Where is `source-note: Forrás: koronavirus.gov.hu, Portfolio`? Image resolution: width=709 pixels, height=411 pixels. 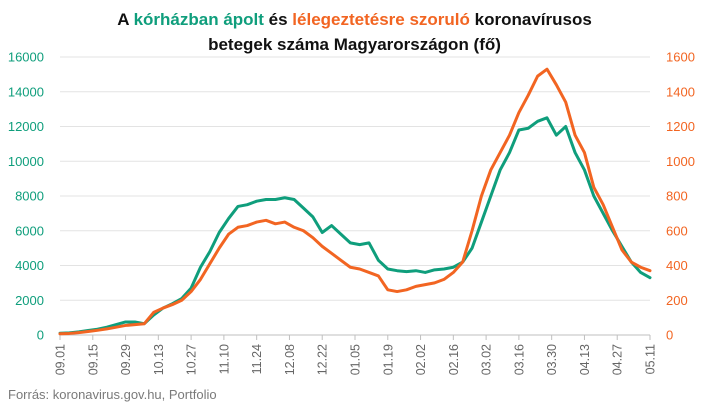 source-note: Forrás: koronavirus.gov.hu, Portfolio is located at coordinates (112, 394).